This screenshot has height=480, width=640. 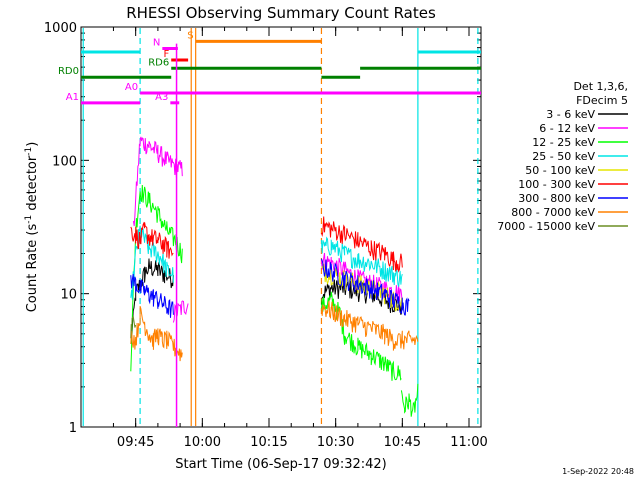 I want to click on state-label: A3, so click(x=161, y=97).